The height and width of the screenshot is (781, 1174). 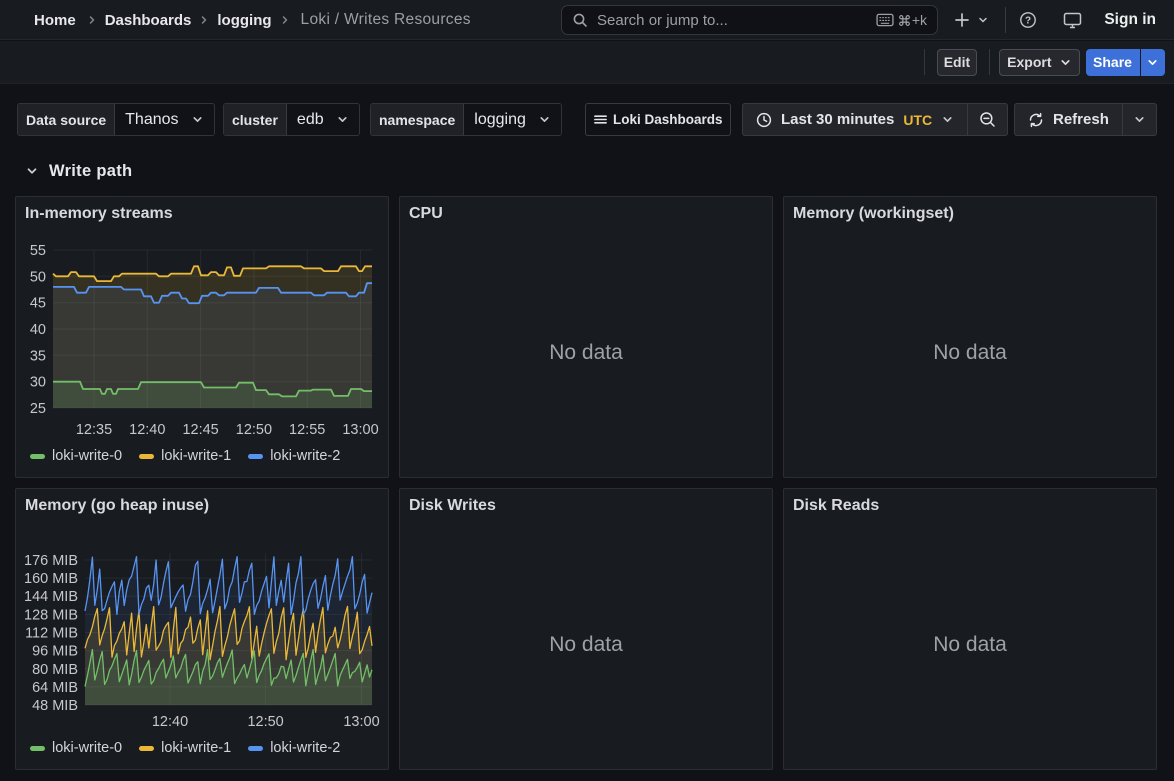 I want to click on svg-text: 50, so click(x=38, y=277).